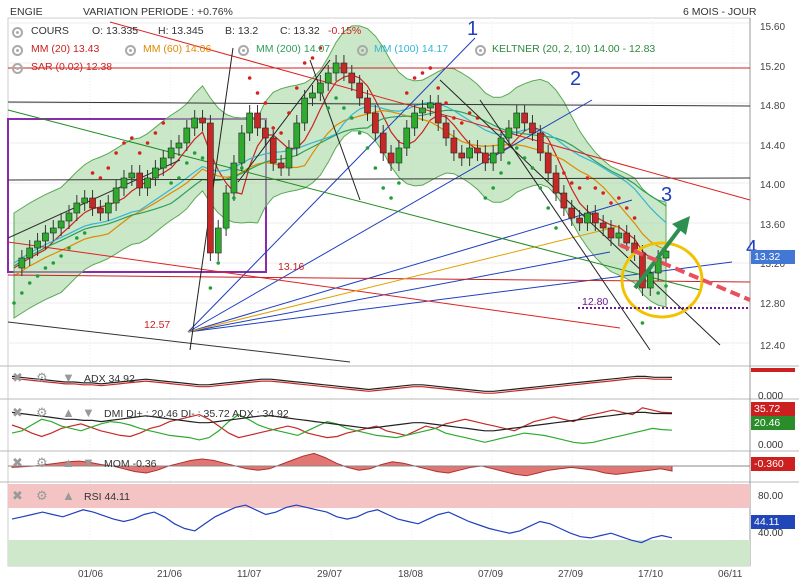 Image resolution: width=799 pixels, height=588 pixels. I want to click on sar-label: SAR (0.02) 12.38, so click(72, 67).